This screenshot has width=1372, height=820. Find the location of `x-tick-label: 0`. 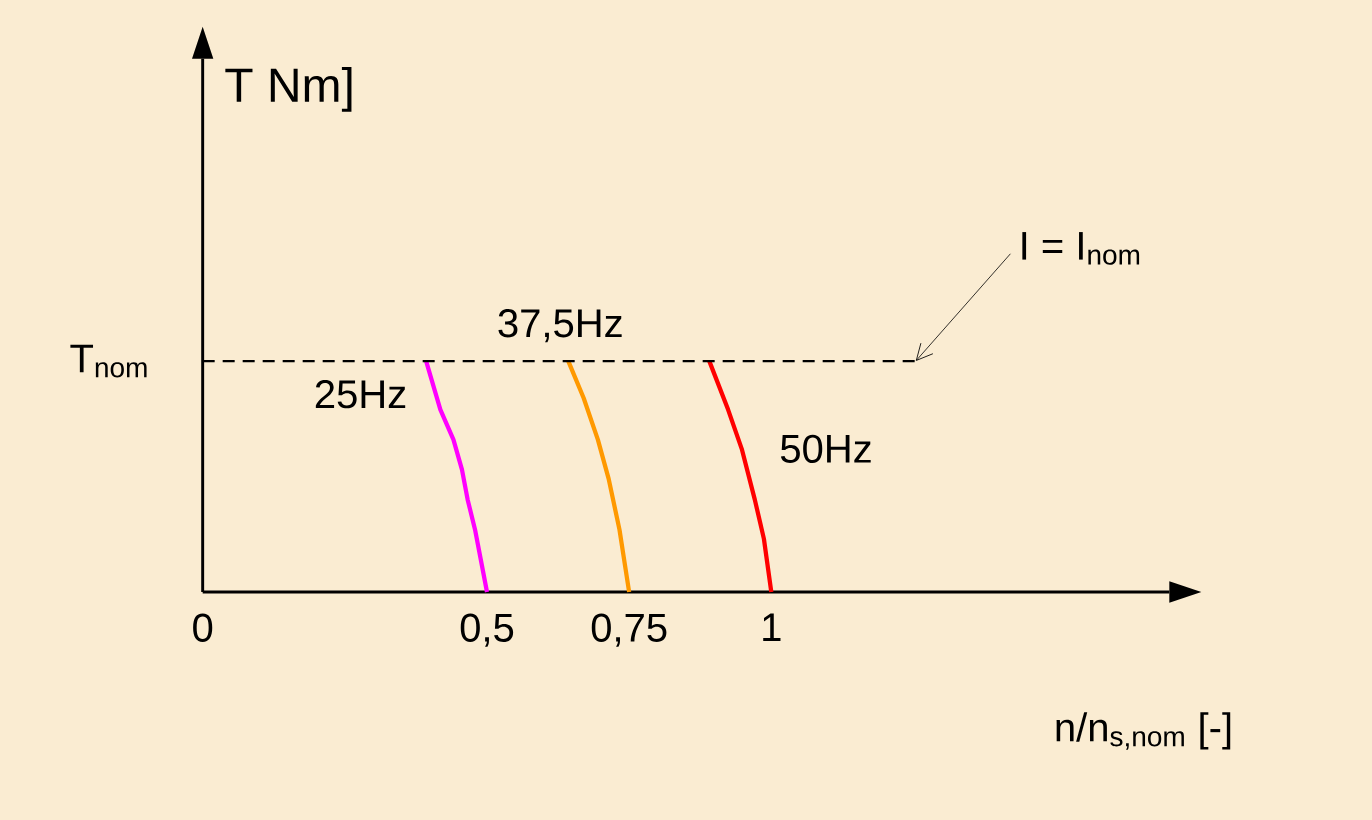

x-tick-label: 0 is located at coordinates (203, 627).